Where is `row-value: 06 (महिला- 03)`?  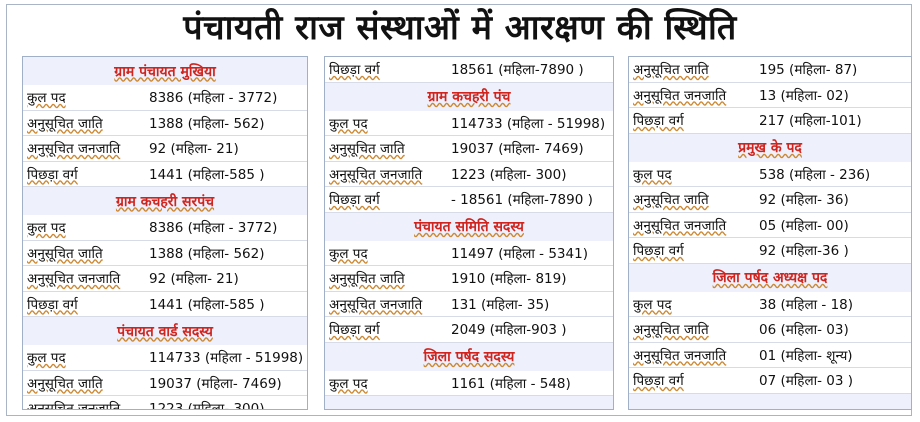 row-value: 06 (महिला- 03) is located at coordinates (804, 330).